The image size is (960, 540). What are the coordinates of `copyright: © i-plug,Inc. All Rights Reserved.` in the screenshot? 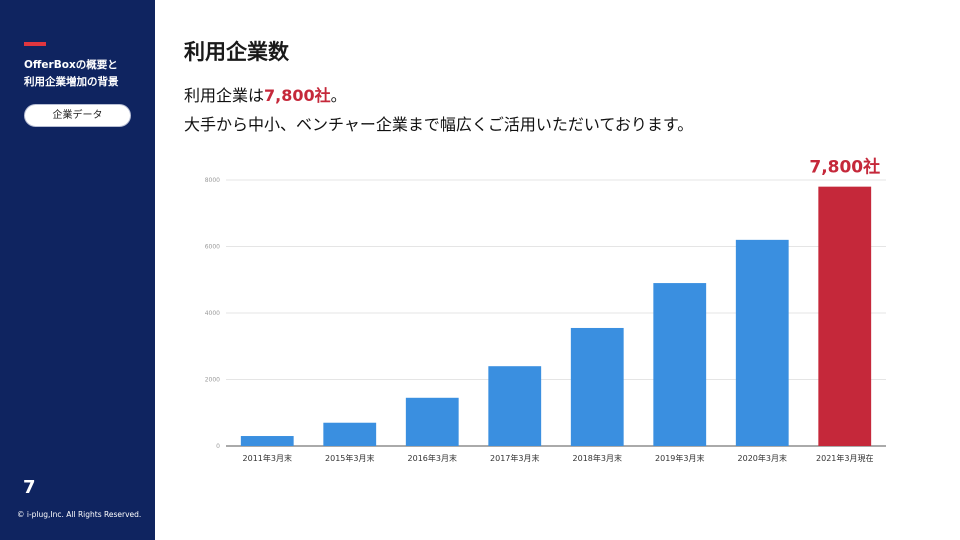 It's located at (79, 514).